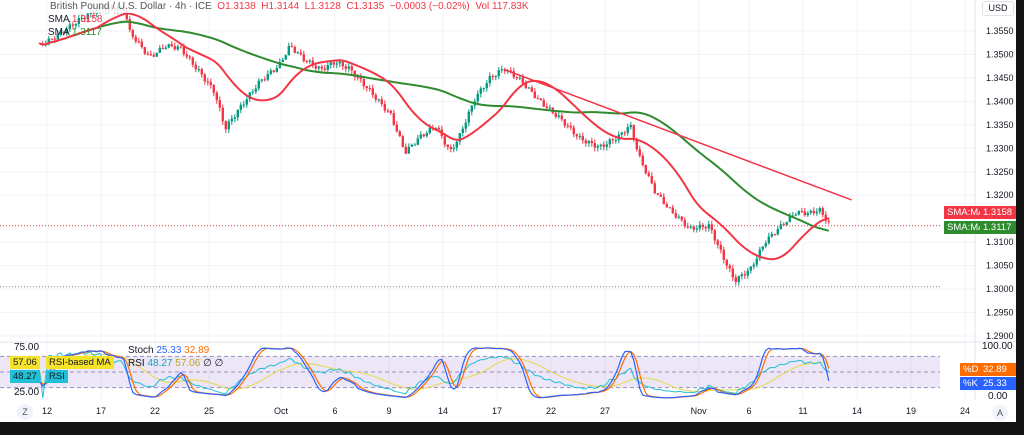  I want to click on time-tick-label: 19, so click(911, 411).